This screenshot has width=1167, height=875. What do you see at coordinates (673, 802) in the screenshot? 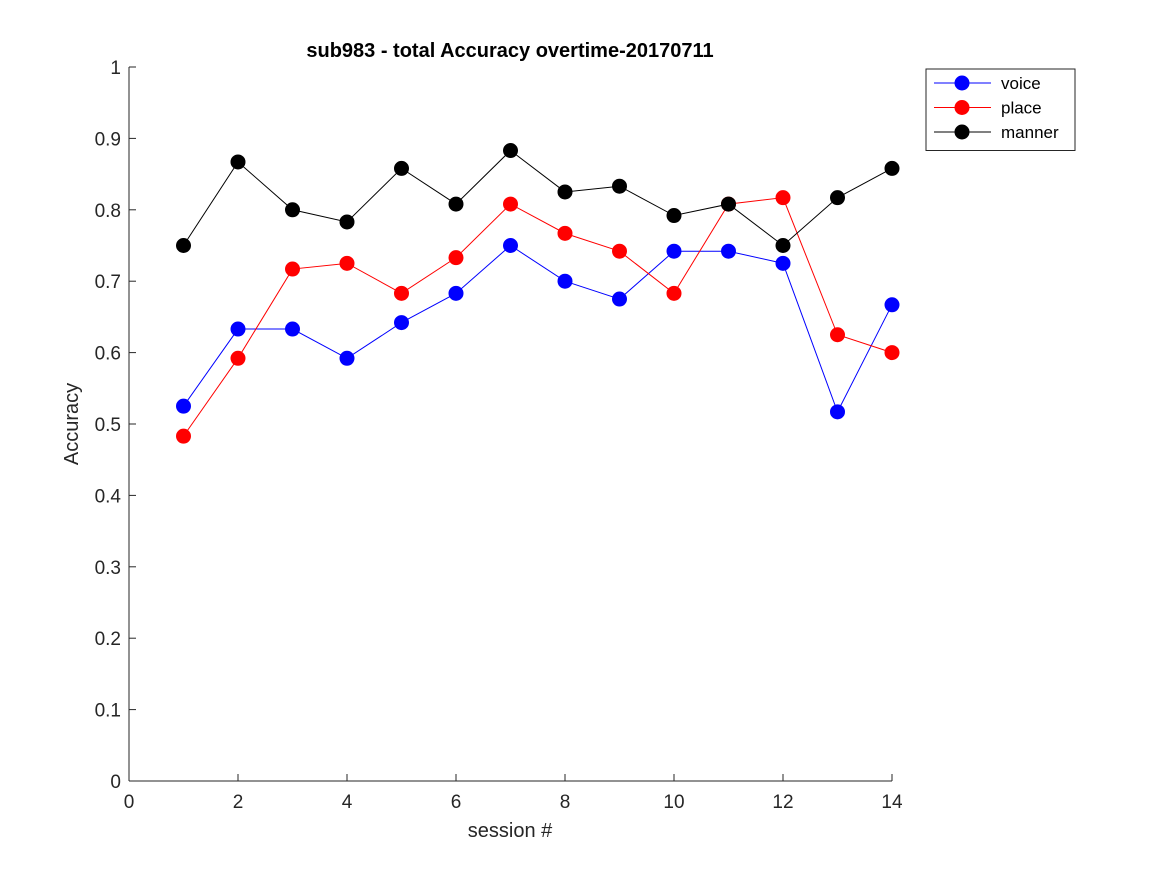
I see `x-tick-label: 10` at bounding box center [673, 802].